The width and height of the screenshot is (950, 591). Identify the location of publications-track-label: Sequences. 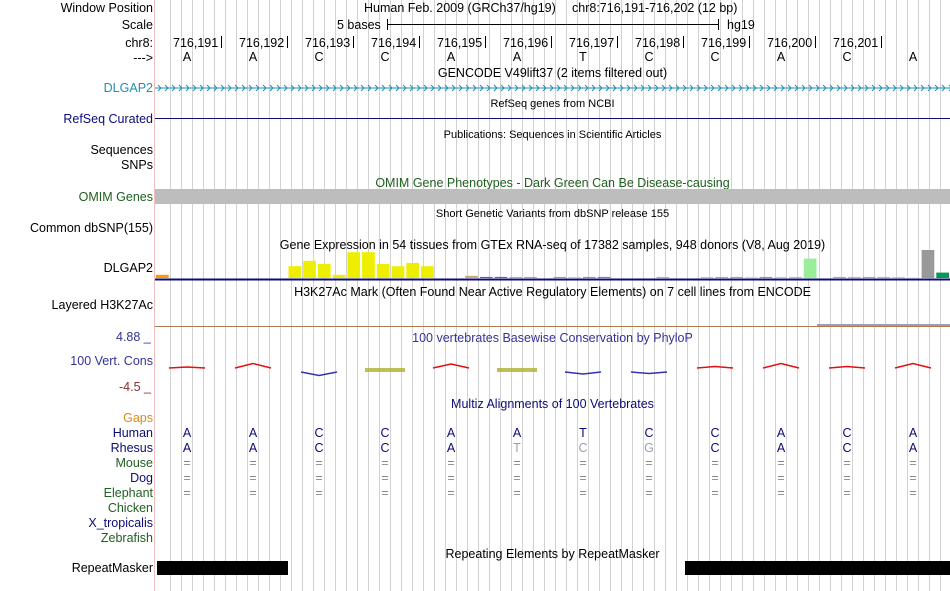
(121, 150).